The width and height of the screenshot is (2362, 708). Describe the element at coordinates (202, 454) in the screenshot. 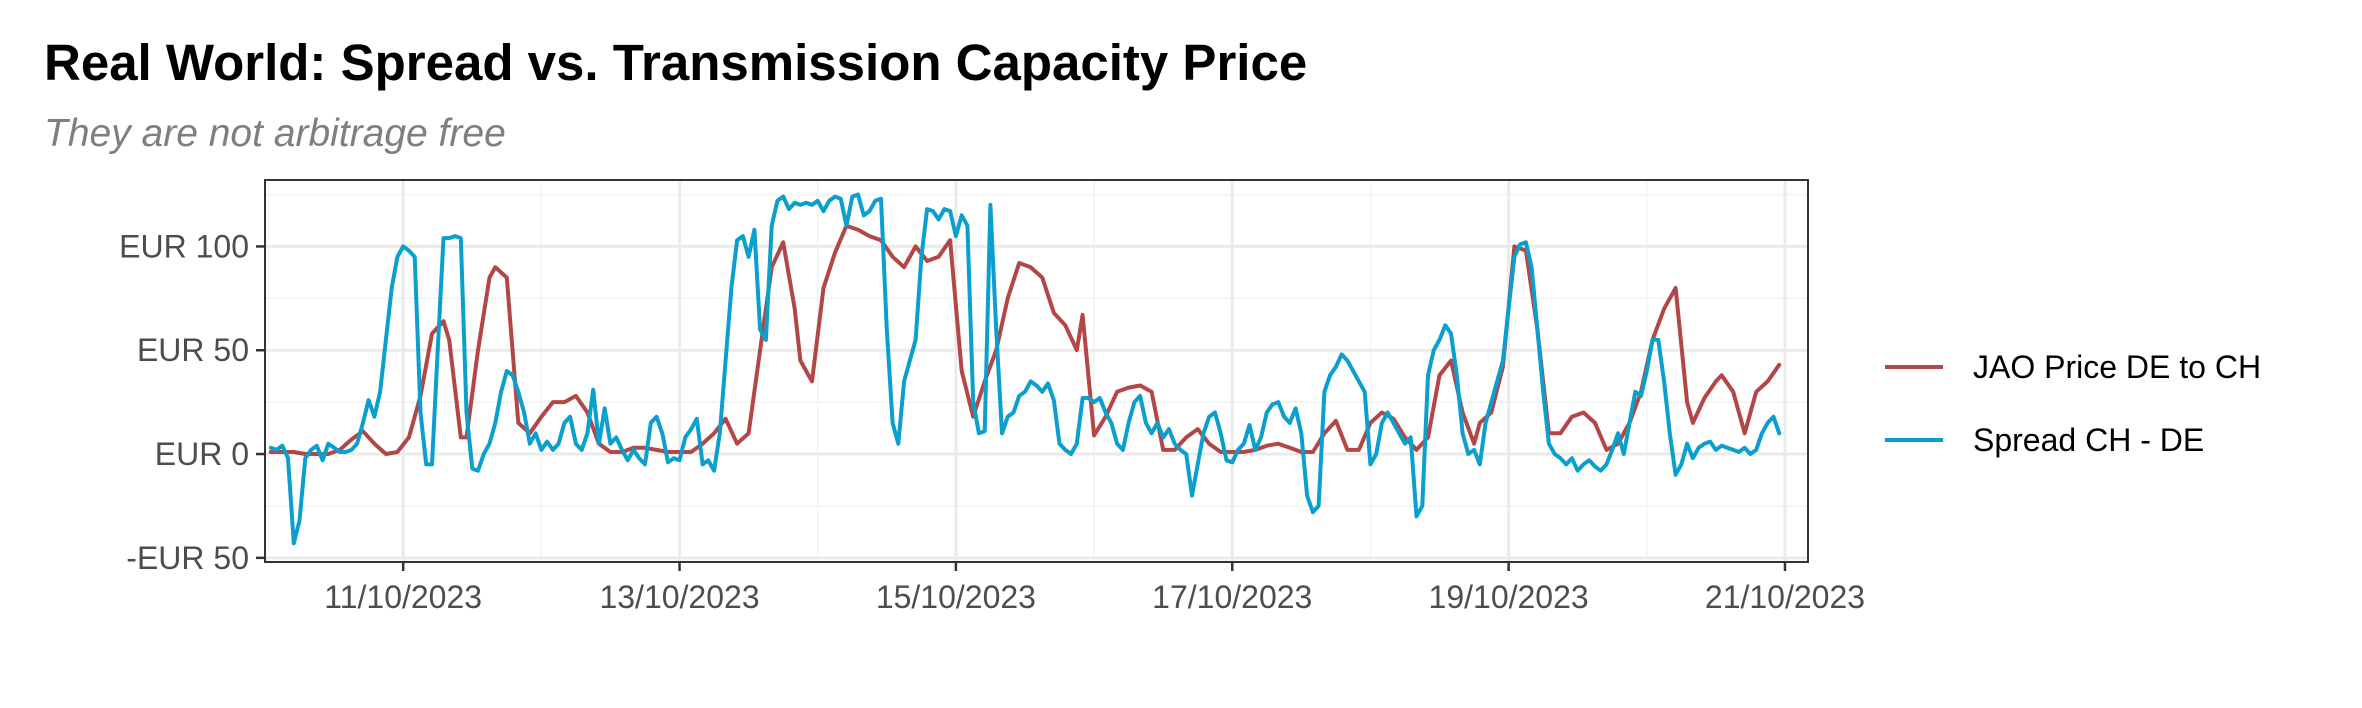

I see `y-tick-label: EUR 0` at that location.